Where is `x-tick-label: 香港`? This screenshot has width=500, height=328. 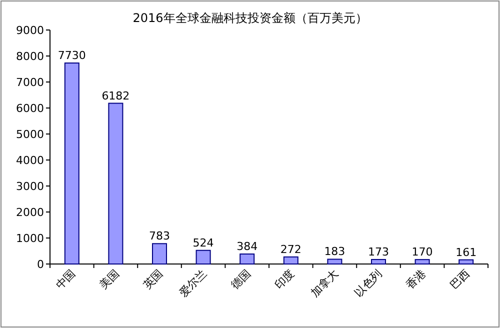 x-tick-label: 香港 is located at coordinates (416, 279).